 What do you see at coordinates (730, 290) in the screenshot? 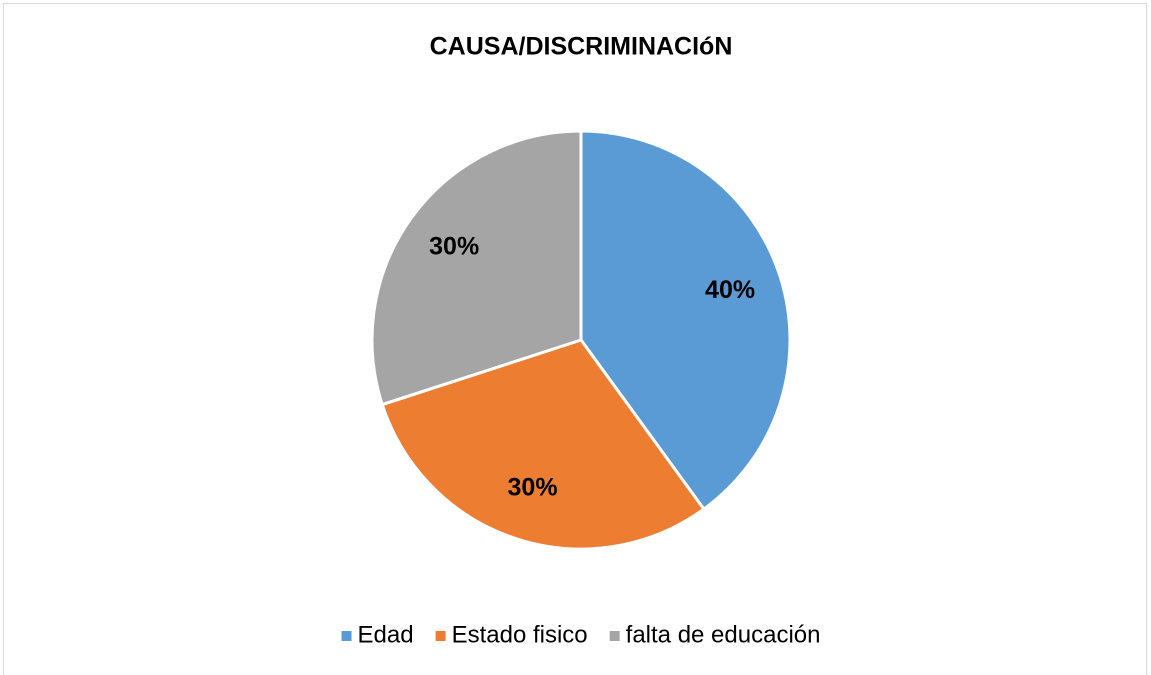
I see `data-label: 40%` at bounding box center [730, 290].